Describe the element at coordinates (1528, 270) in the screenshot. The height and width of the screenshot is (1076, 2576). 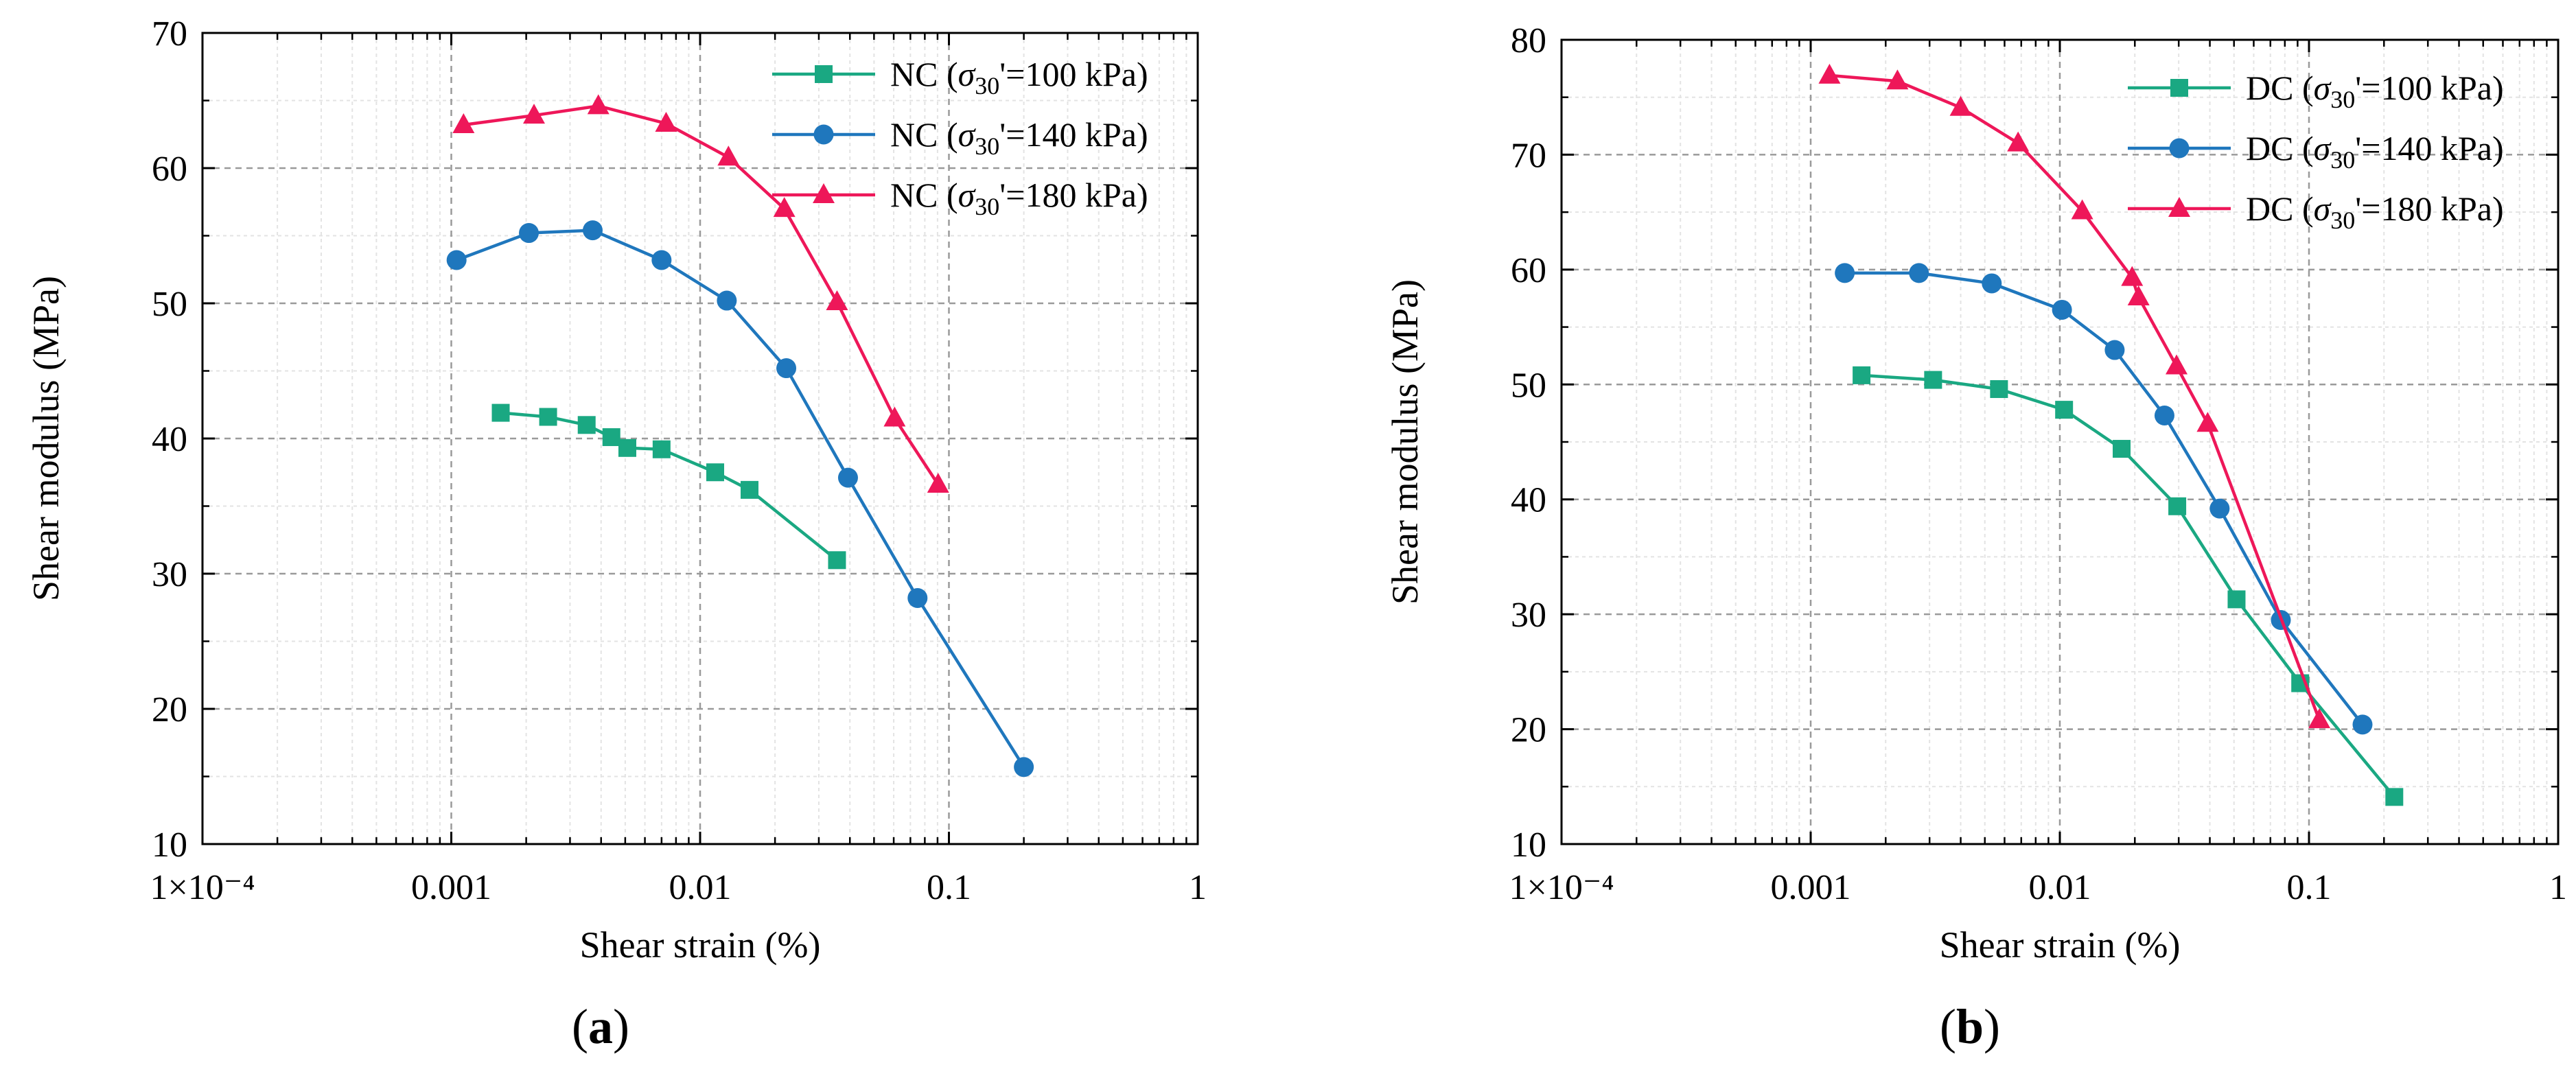
I see `y-tick-label: 60` at that location.